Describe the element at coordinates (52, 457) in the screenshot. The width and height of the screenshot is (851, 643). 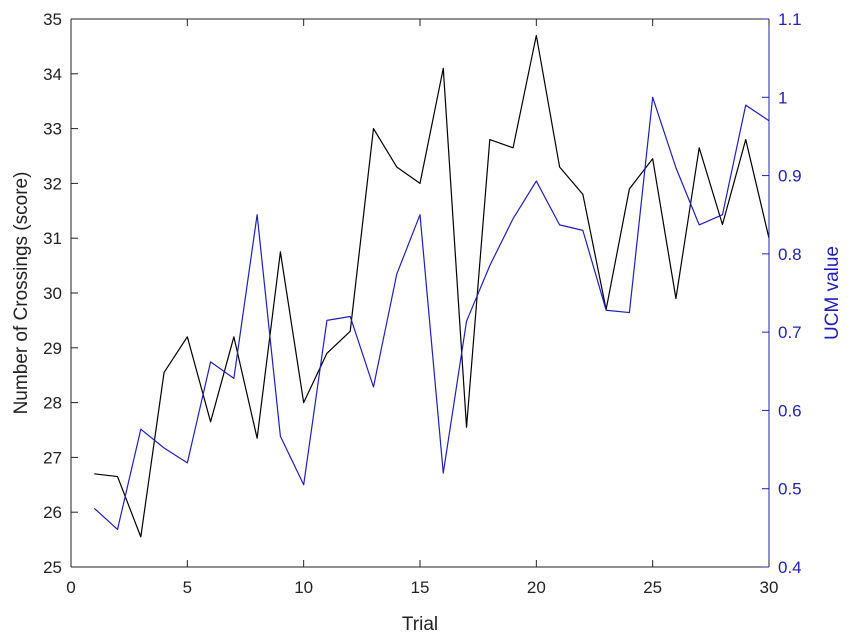
I see `left-y-tick-label: 27` at that location.